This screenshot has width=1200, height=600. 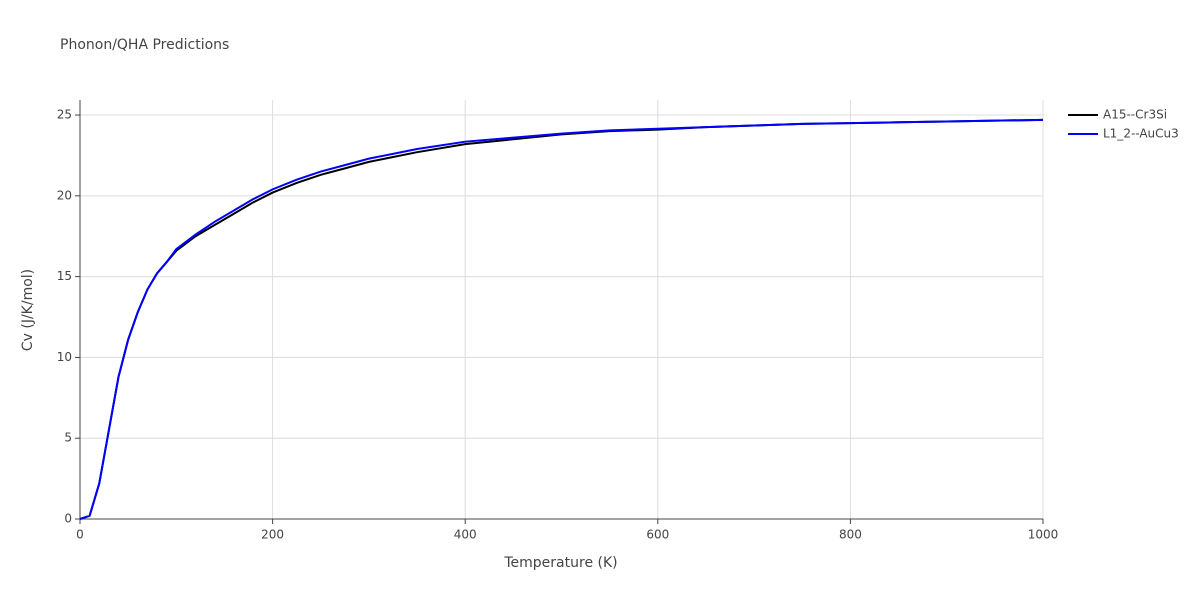 I want to click on chart-title: Phonon/QHA Predictions, so click(x=144, y=45).